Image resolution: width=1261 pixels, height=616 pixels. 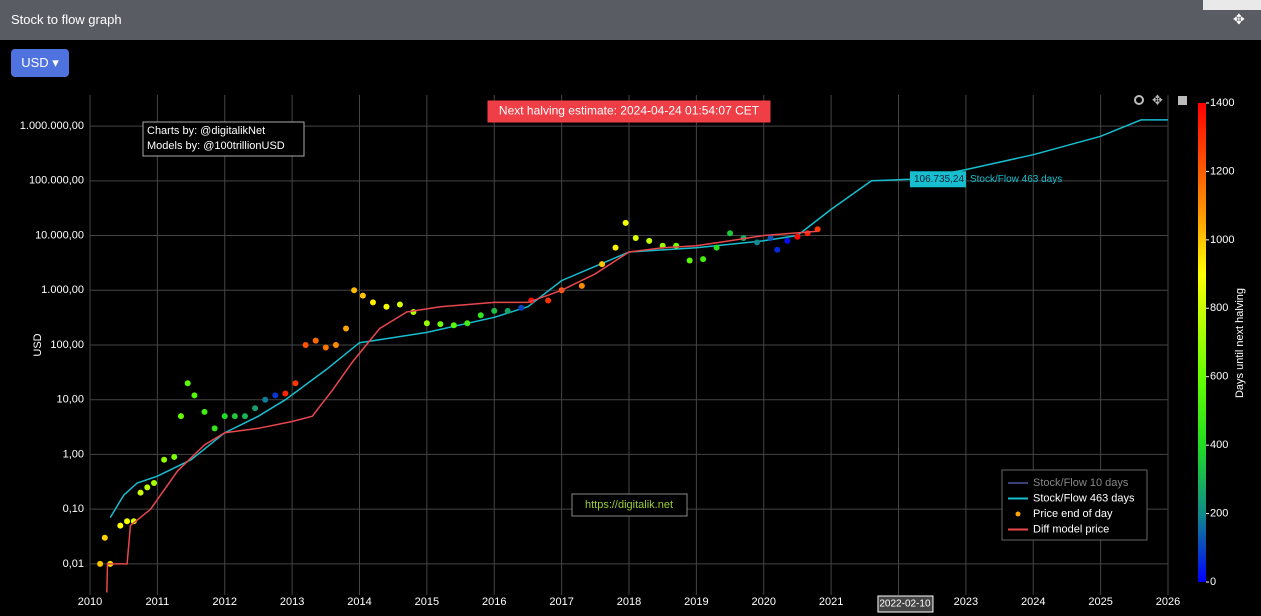 What do you see at coordinates (1219, 308) in the screenshot?
I see `colorbar-tick-label: 800` at bounding box center [1219, 308].